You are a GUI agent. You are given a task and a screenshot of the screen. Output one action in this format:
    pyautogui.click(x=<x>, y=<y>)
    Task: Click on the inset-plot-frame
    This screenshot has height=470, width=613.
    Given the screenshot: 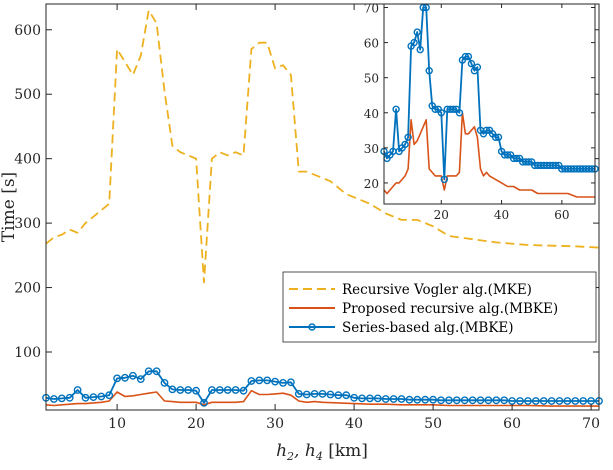 What is the action you would take?
    pyautogui.click(x=489, y=104)
    